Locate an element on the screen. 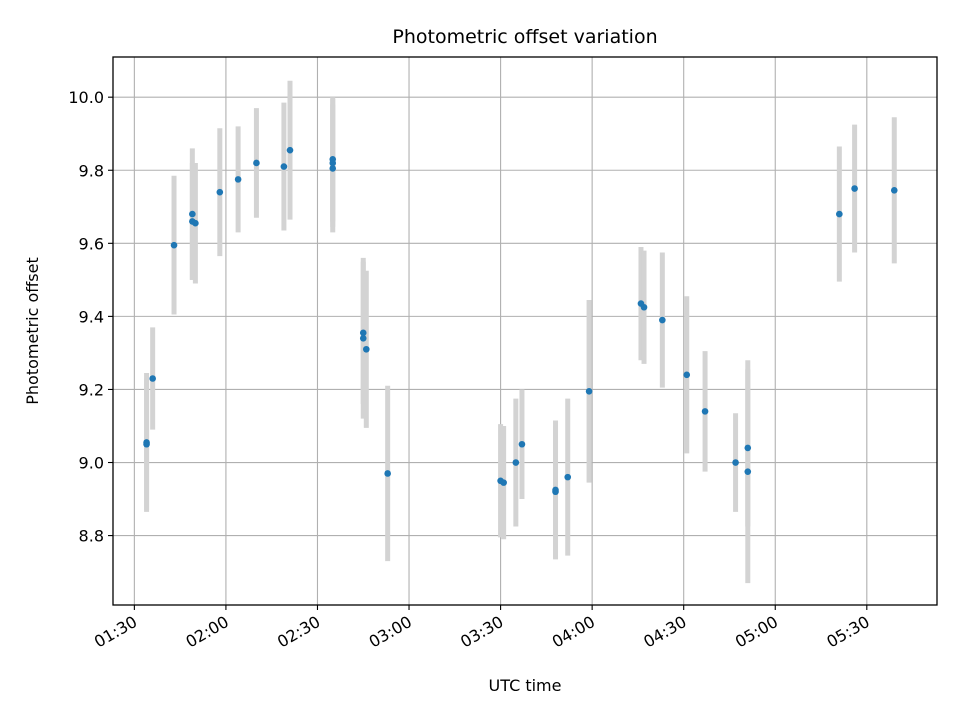 This screenshot has width=960, height=720. y-tick-label: 9.6 is located at coordinates (91, 243).